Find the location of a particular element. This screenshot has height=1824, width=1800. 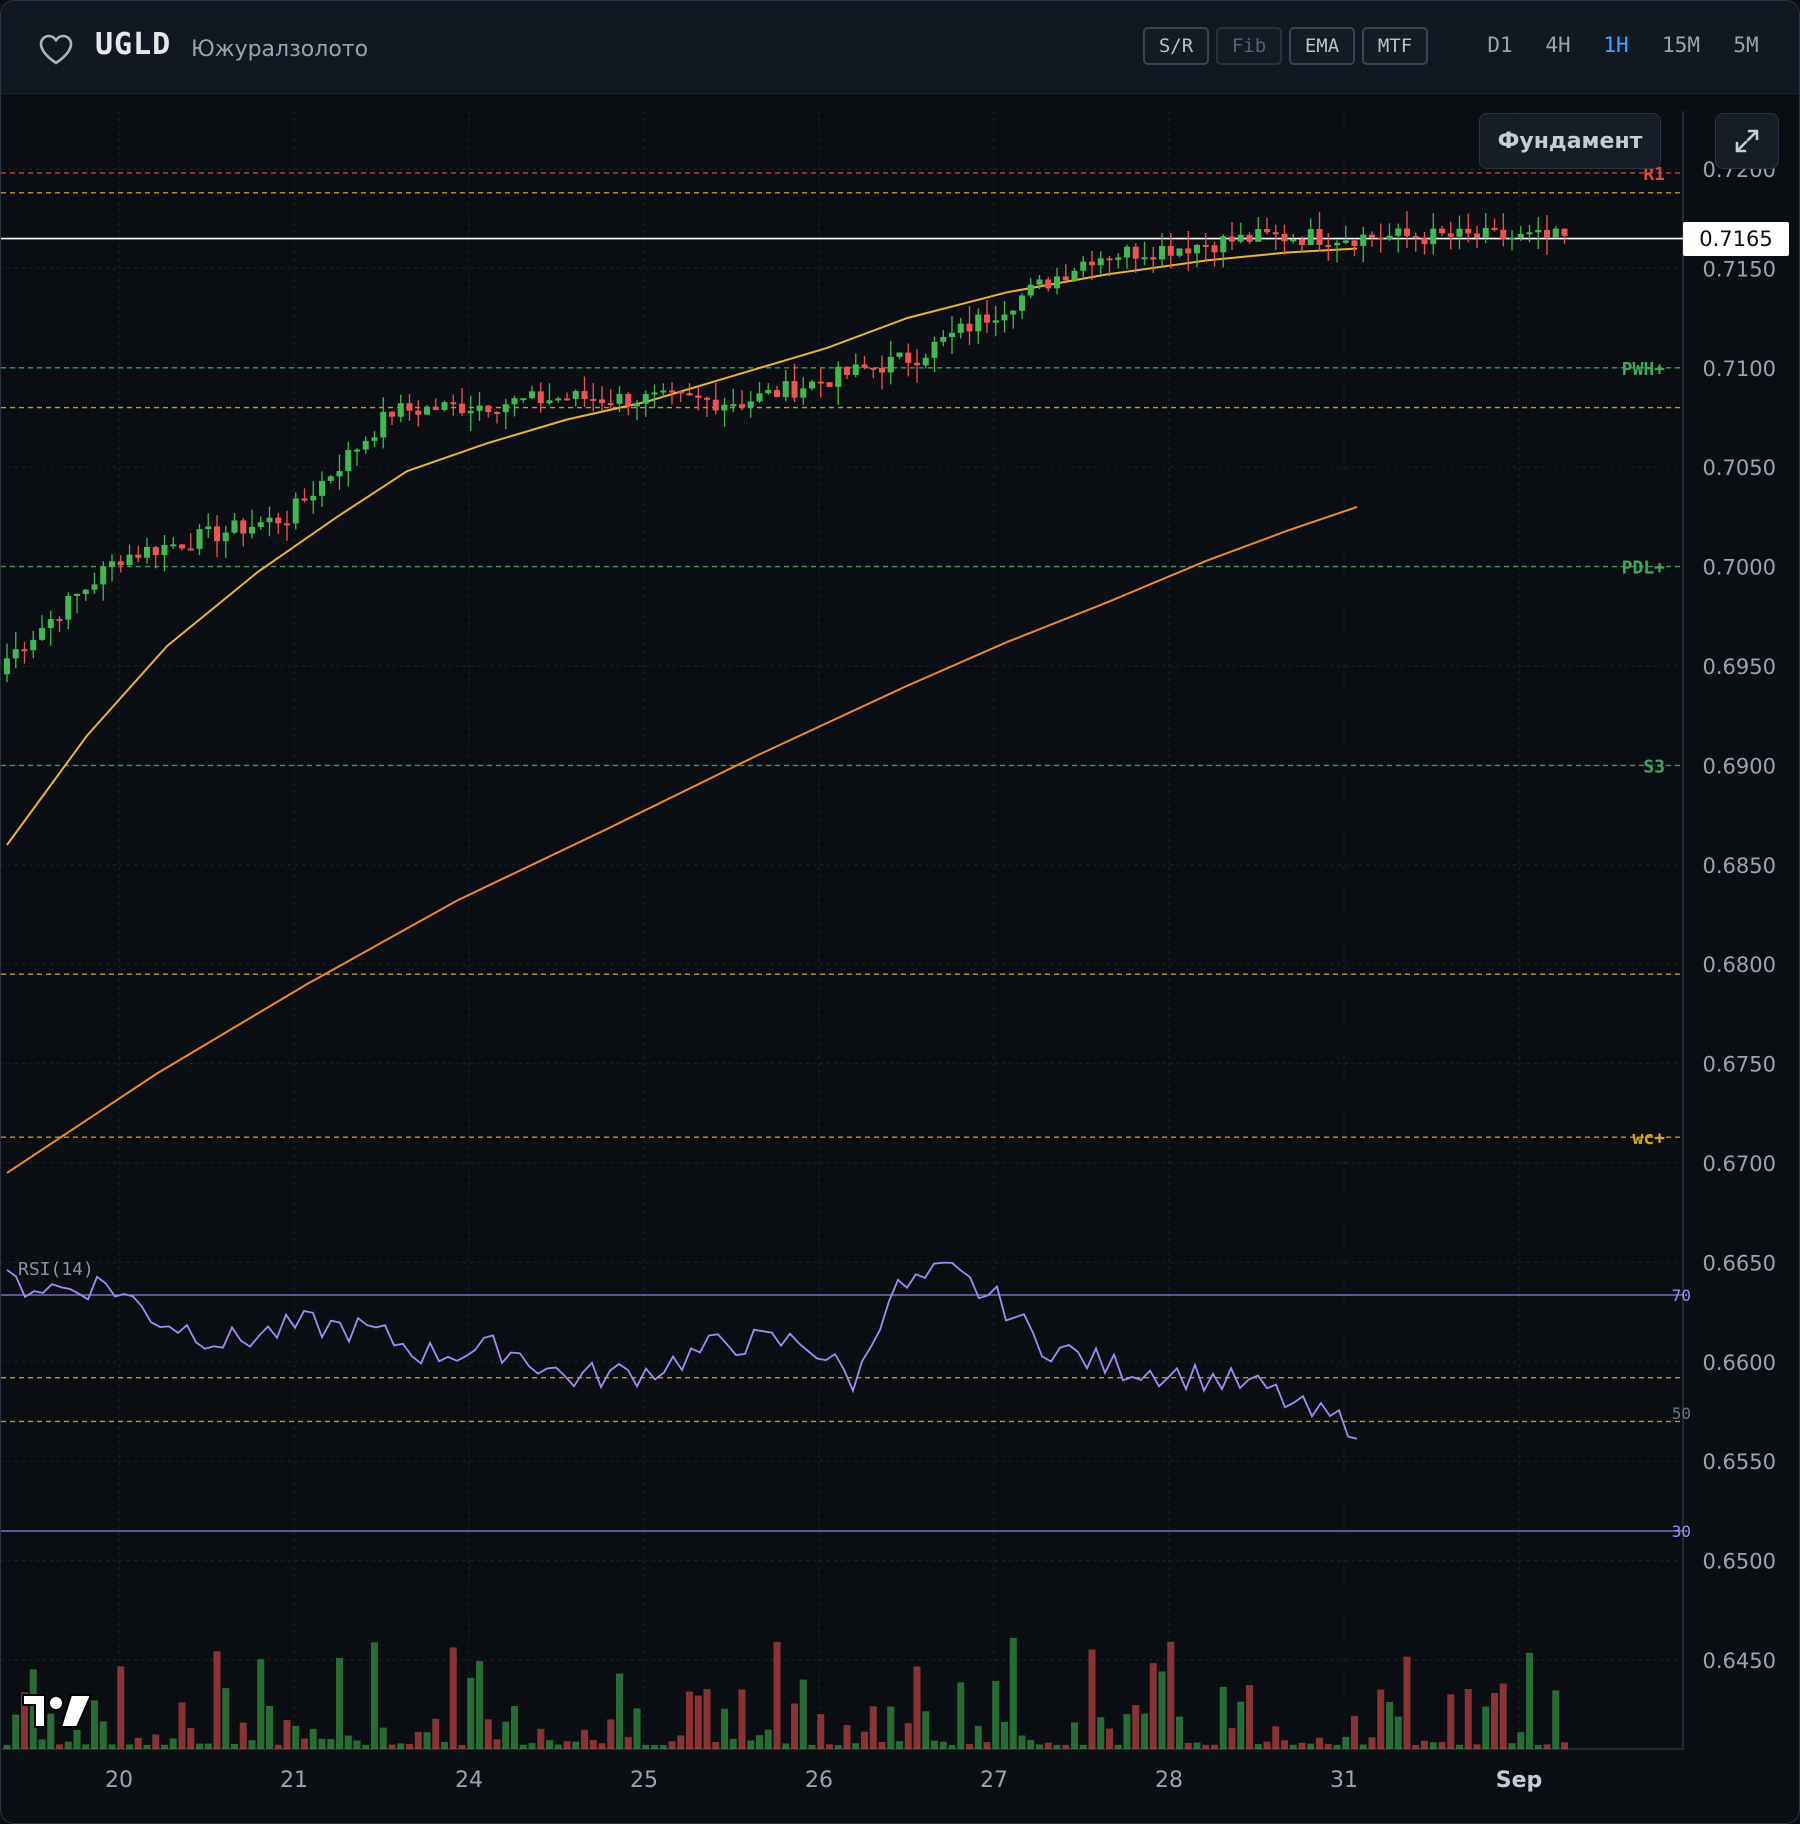

y-tick-label-8: 0.6800 is located at coordinates (1739, 965).